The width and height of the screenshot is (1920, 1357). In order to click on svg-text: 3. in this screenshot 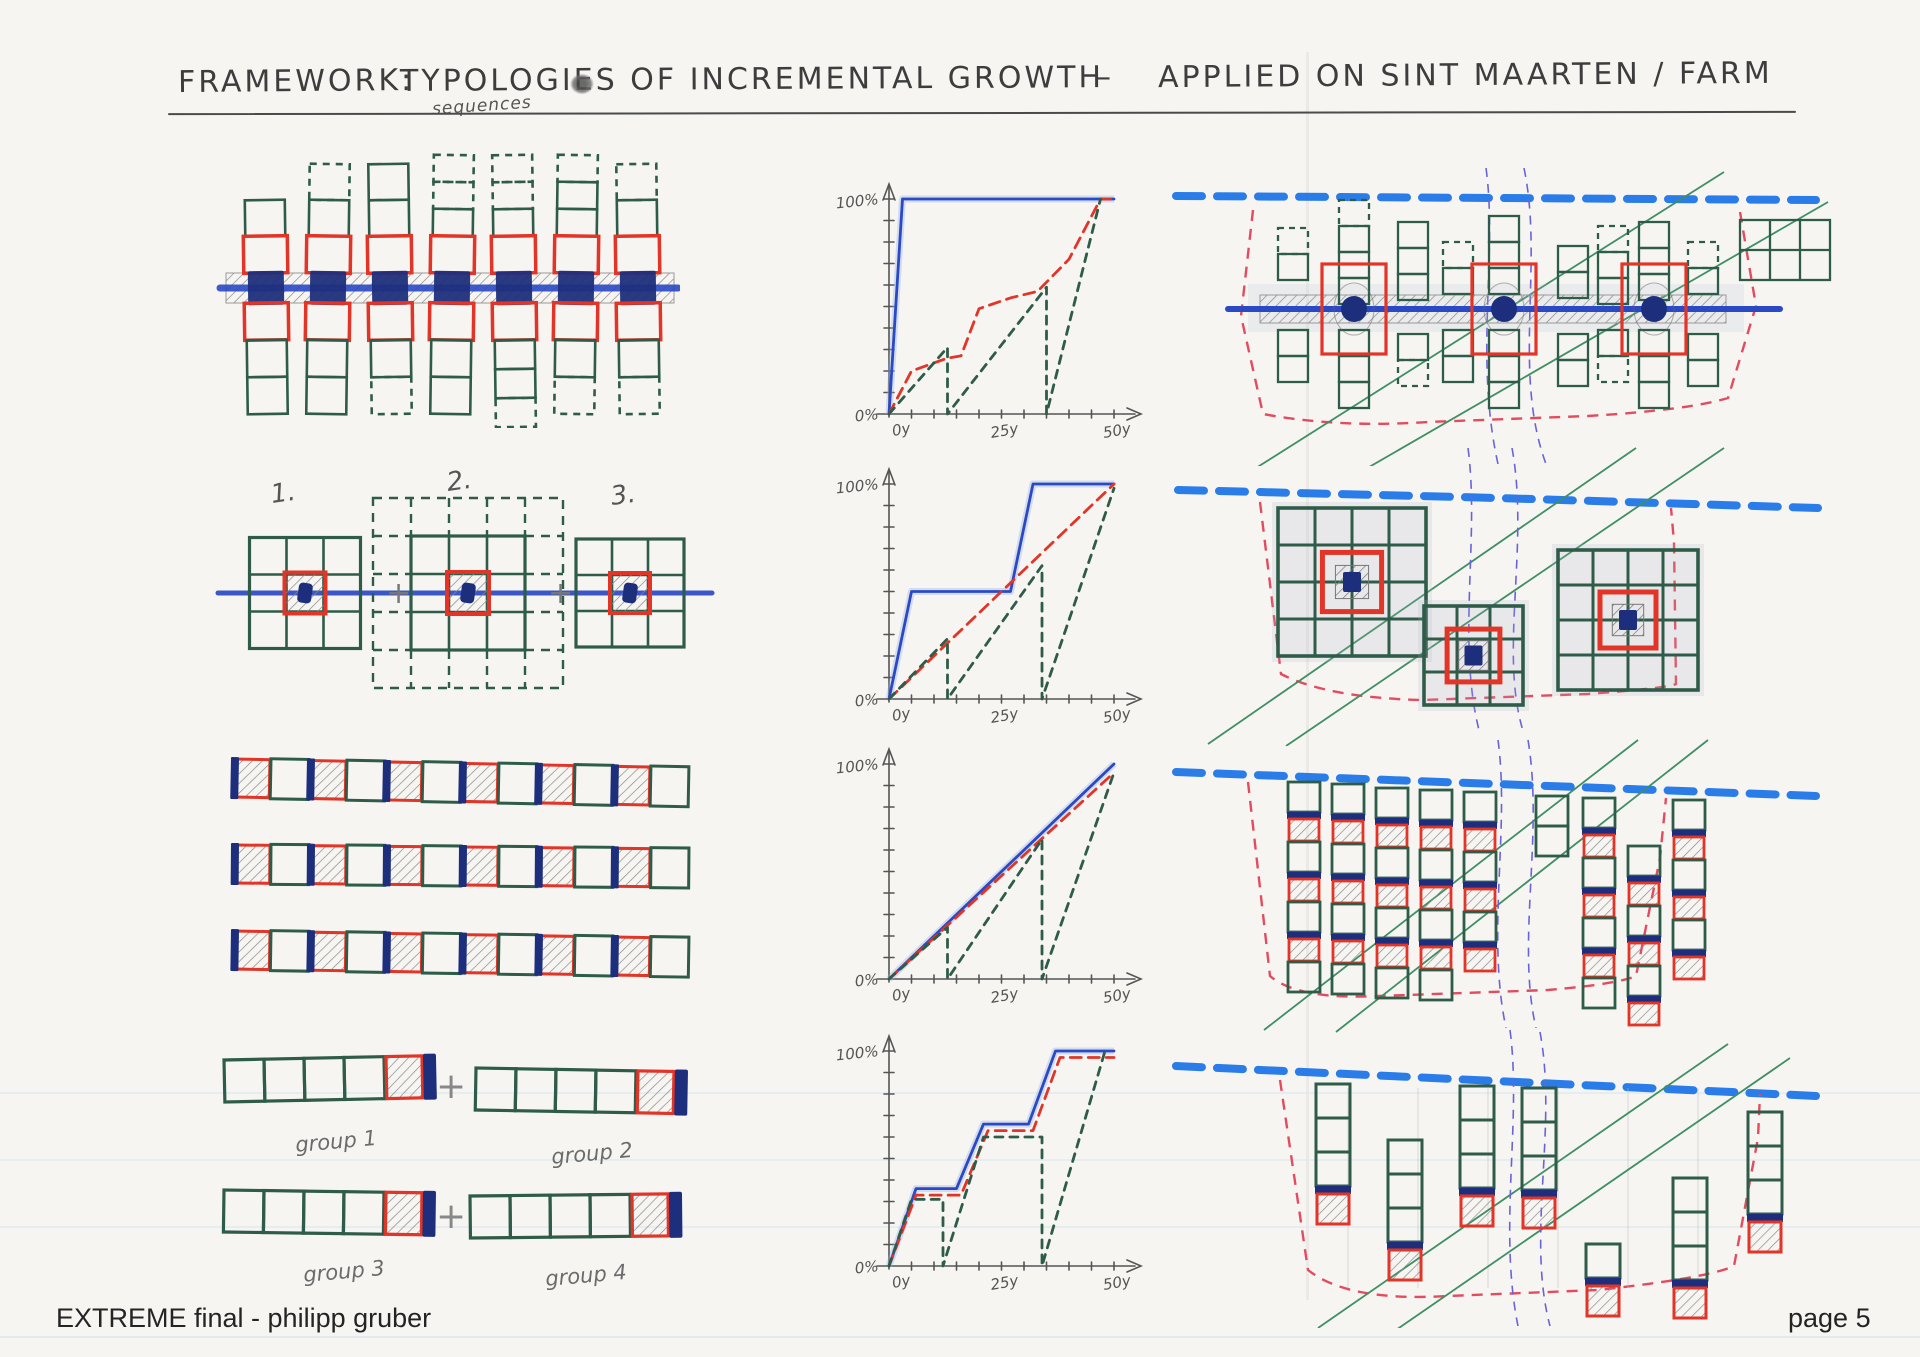, I will do `click(623, 495)`.